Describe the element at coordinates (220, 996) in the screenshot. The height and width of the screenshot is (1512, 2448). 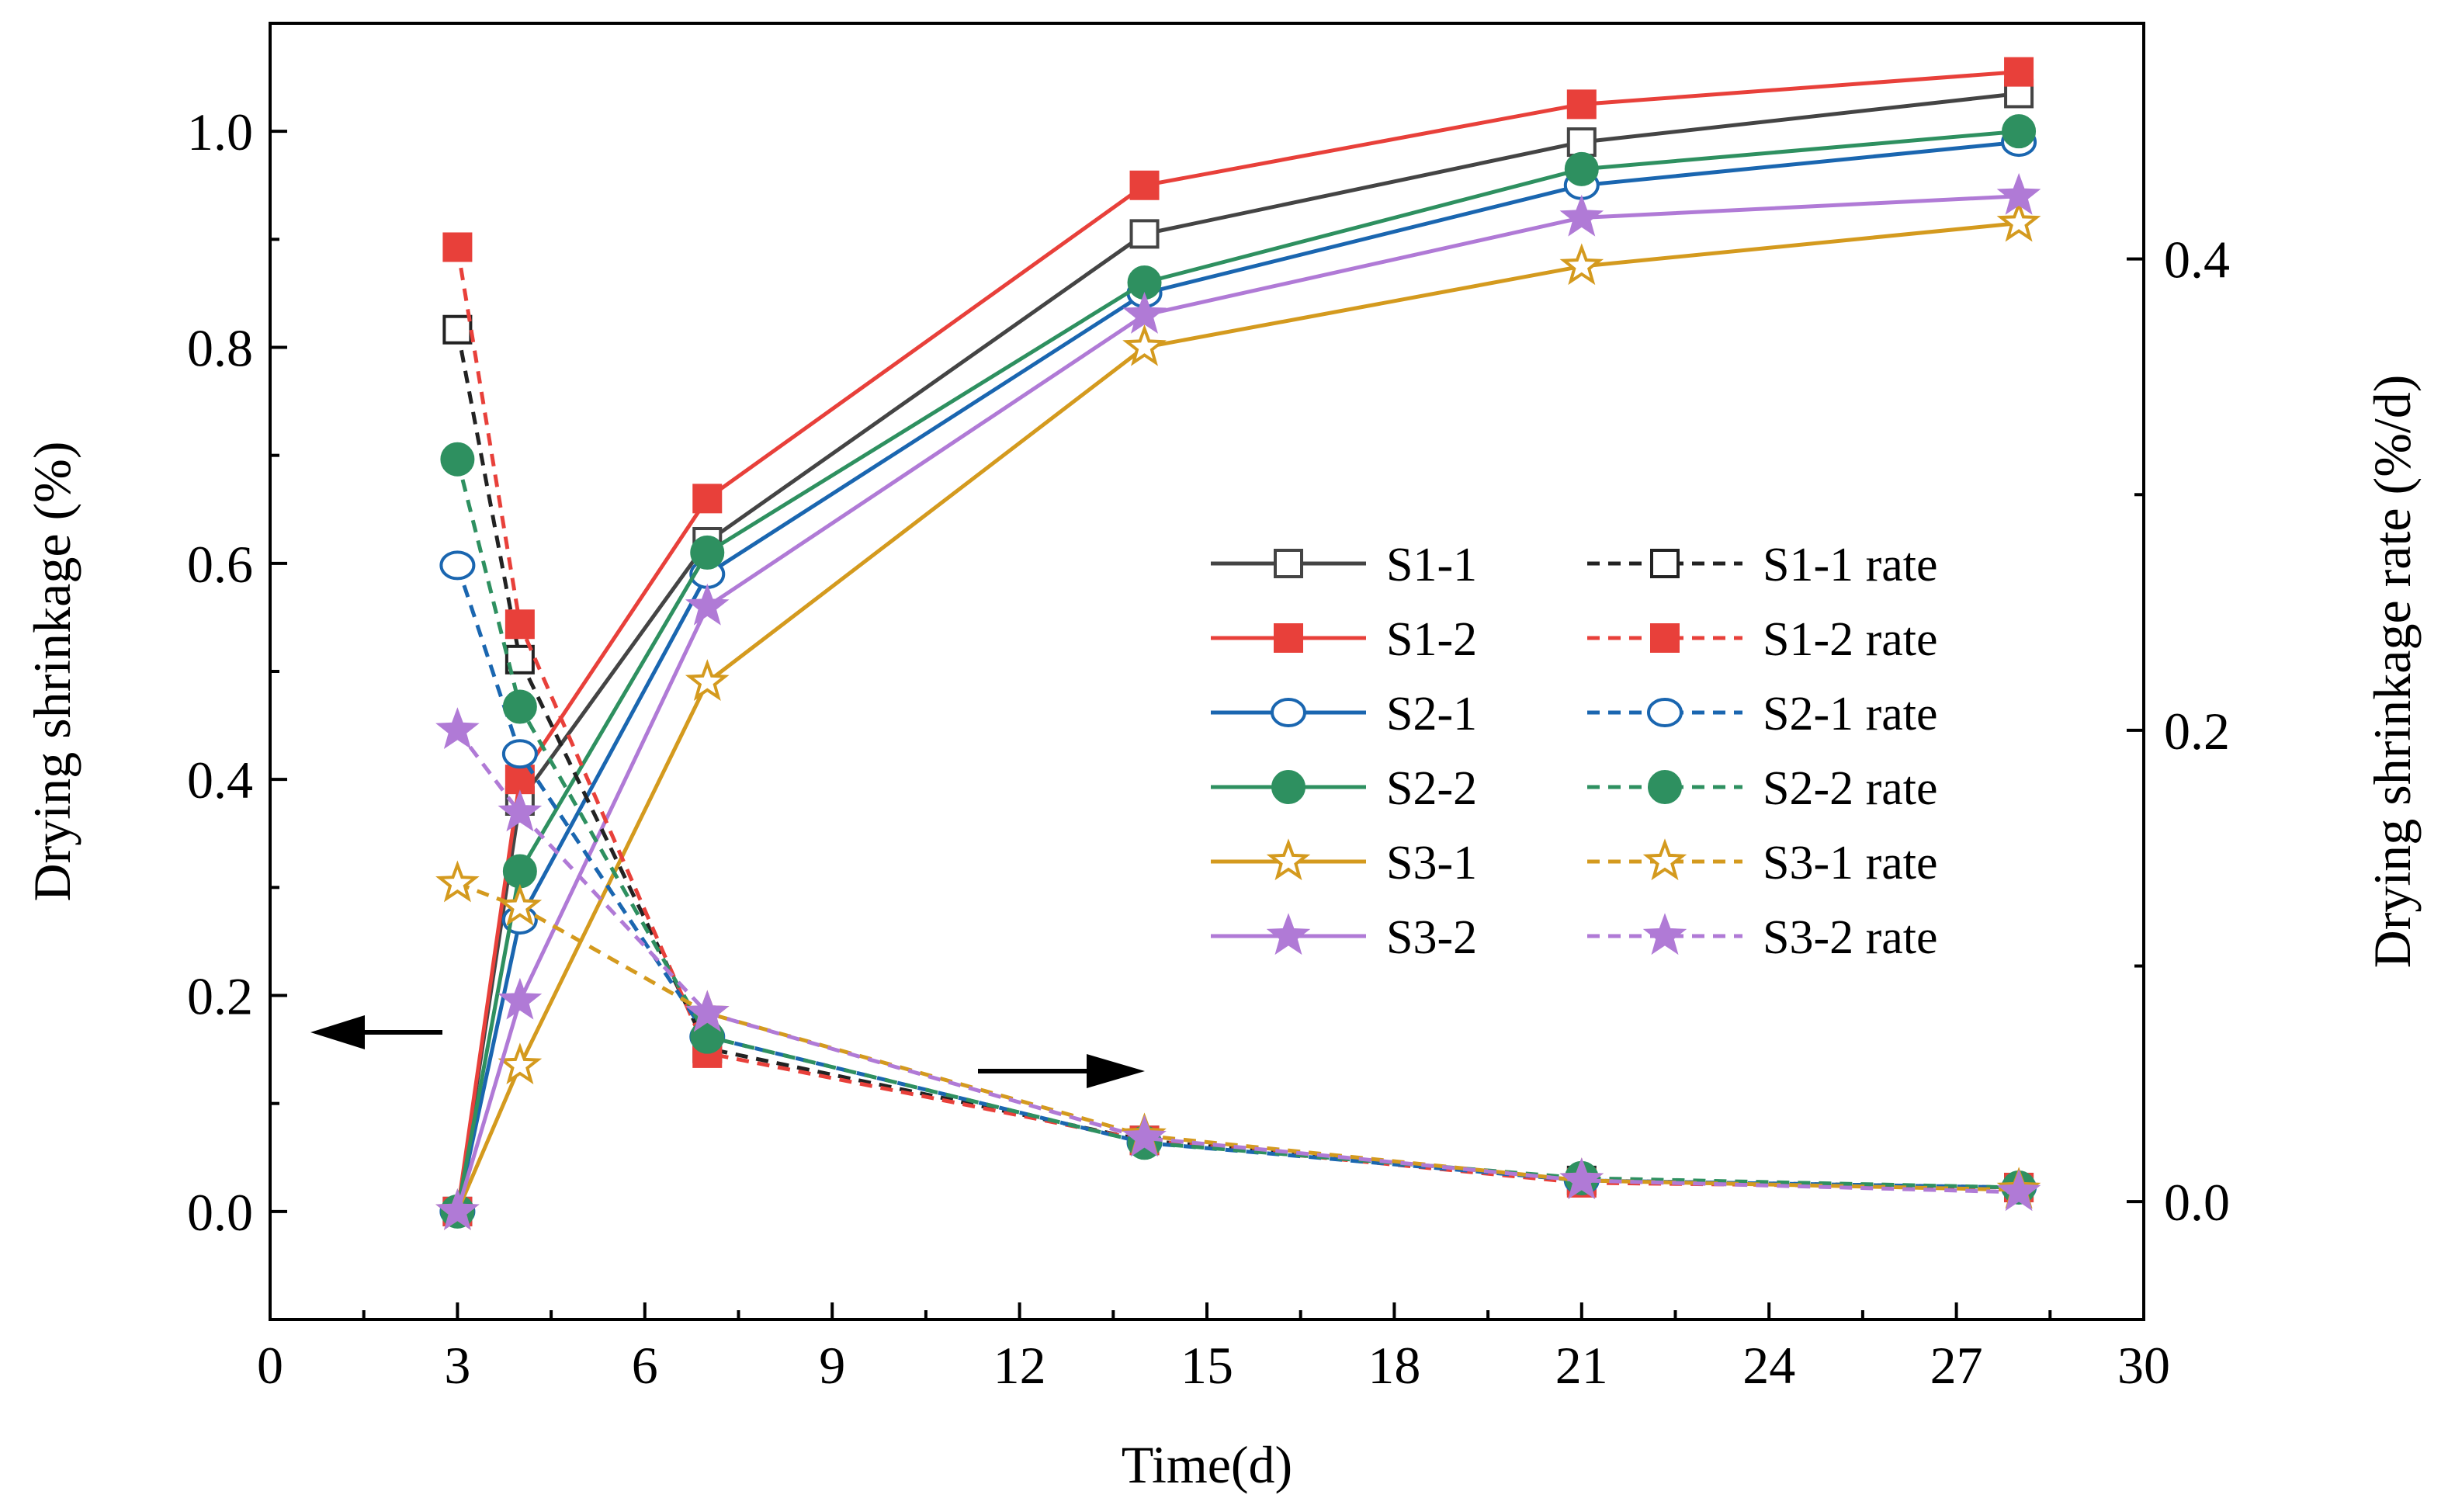
I see `y-left-tick-label: 0.2` at that location.